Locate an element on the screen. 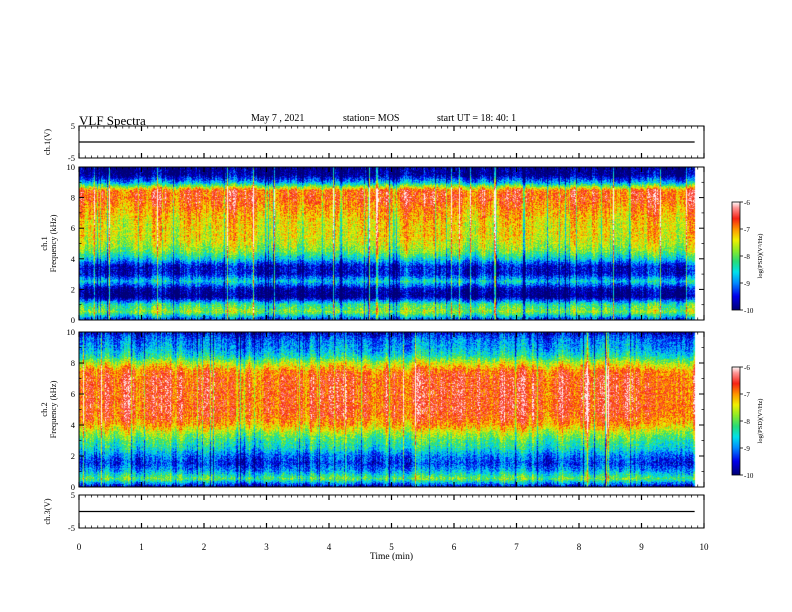  ch1-spec-colorbar-tick-label: -7 is located at coordinates (747, 230).